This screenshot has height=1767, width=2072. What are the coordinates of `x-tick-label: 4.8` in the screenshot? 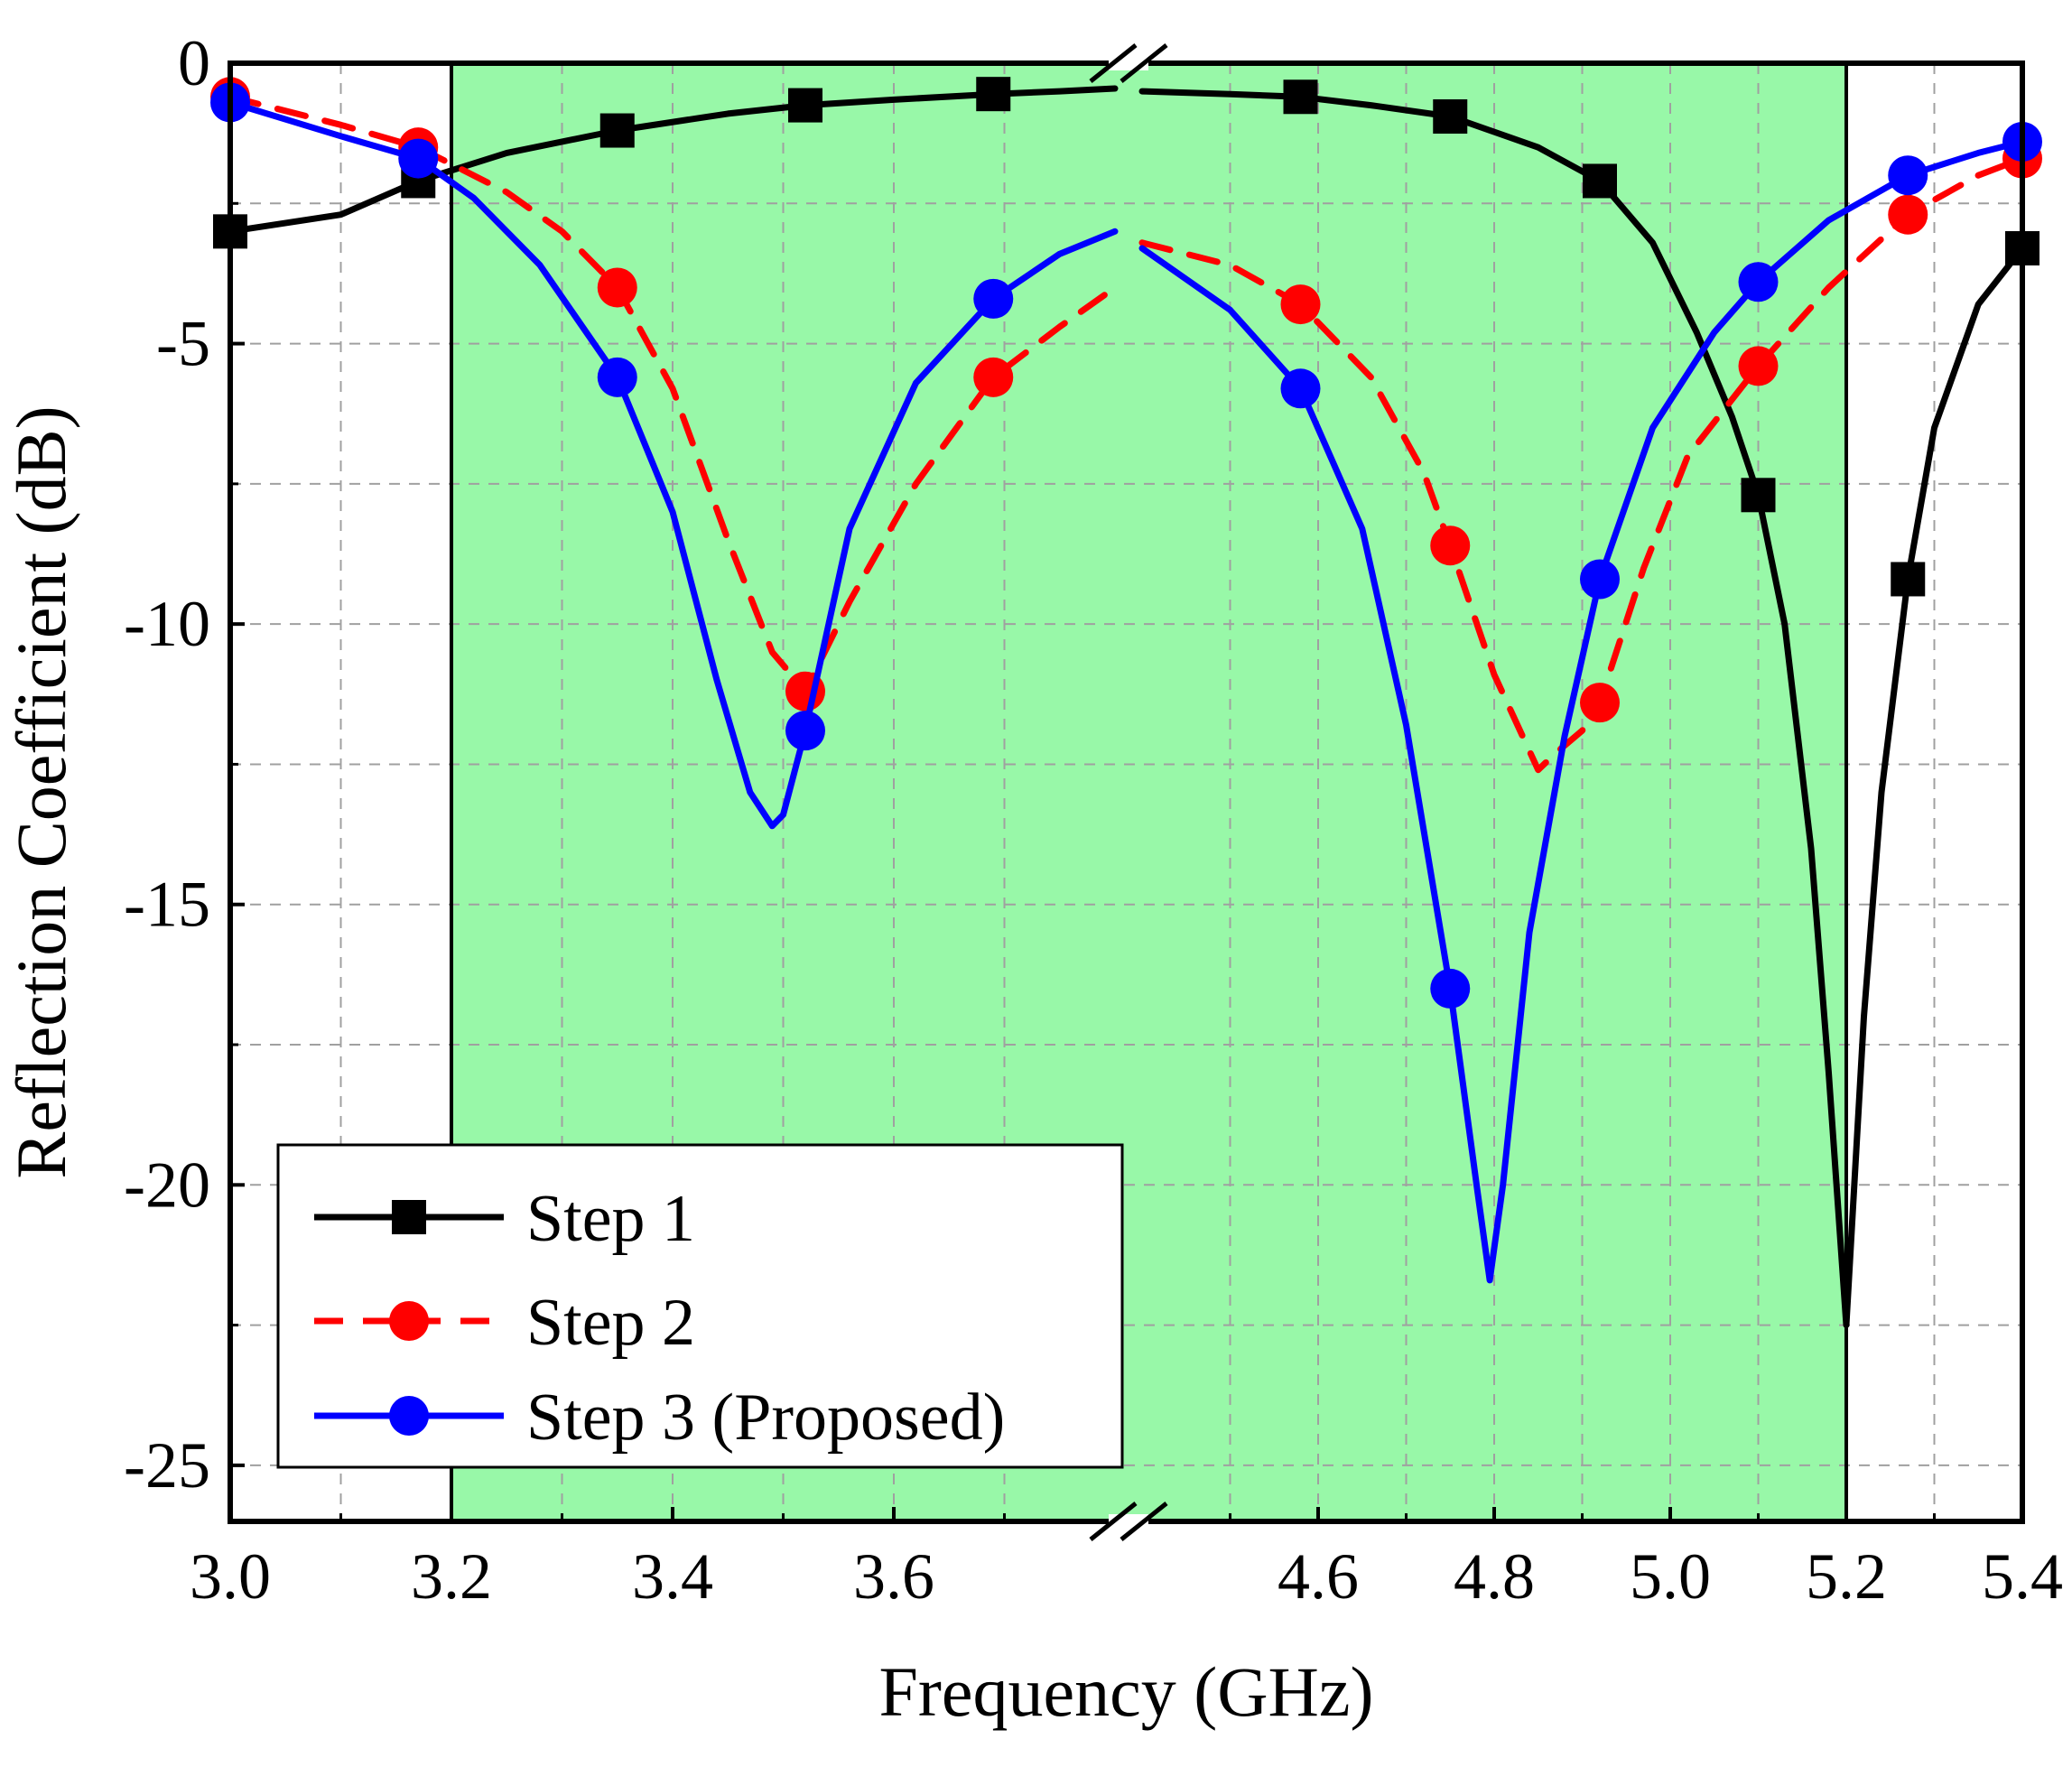 It's located at (1494, 1576).